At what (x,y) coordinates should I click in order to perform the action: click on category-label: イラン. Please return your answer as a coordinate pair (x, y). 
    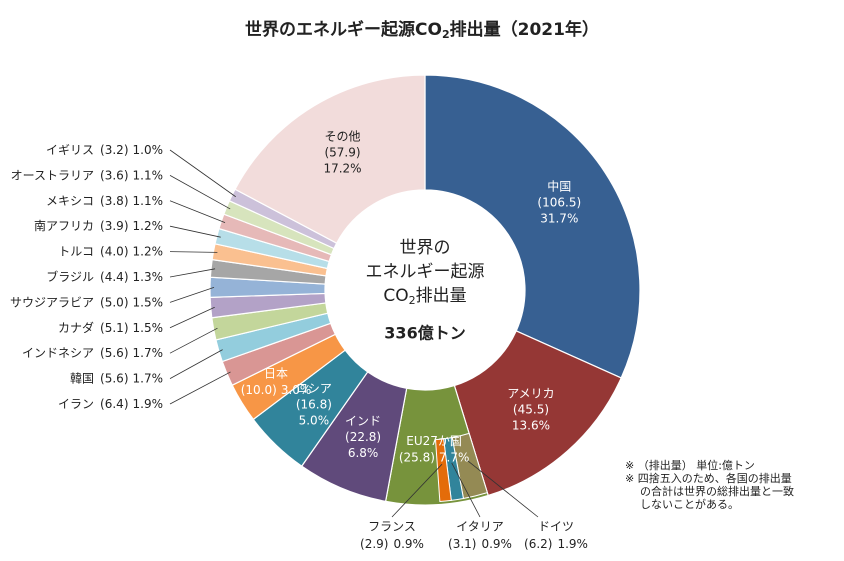
    Looking at the image, I should click on (76, 404).